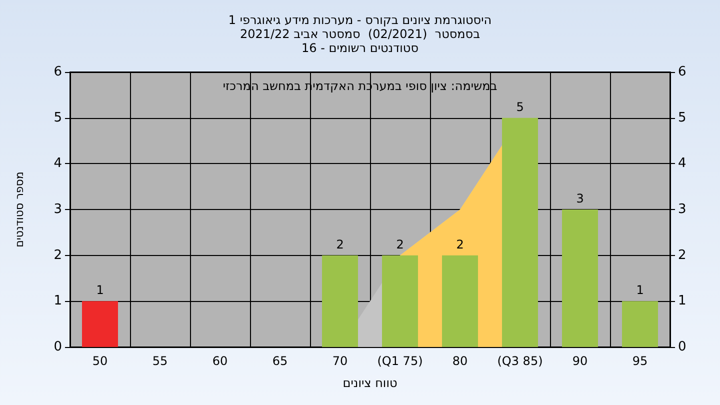  I want to click on y-tick-label: 2, so click(58, 255).